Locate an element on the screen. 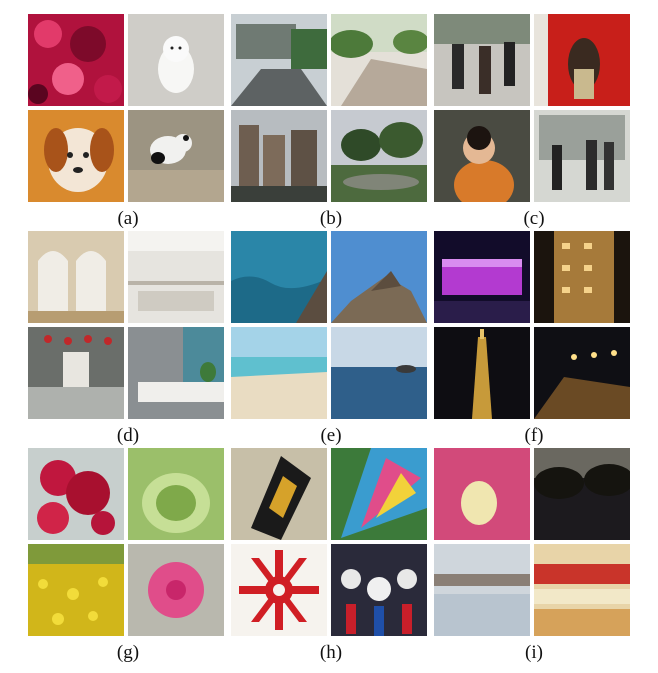 This screenshot has height=673, width=658. photo-beach is located at coordinates (279, 373).